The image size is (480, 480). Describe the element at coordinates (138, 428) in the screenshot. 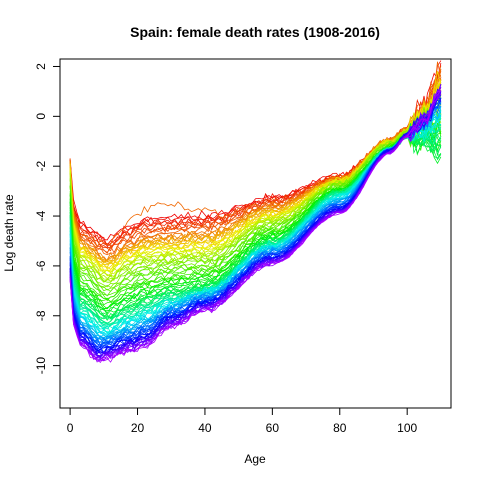

I see `x-tick-label: 20` at that location.